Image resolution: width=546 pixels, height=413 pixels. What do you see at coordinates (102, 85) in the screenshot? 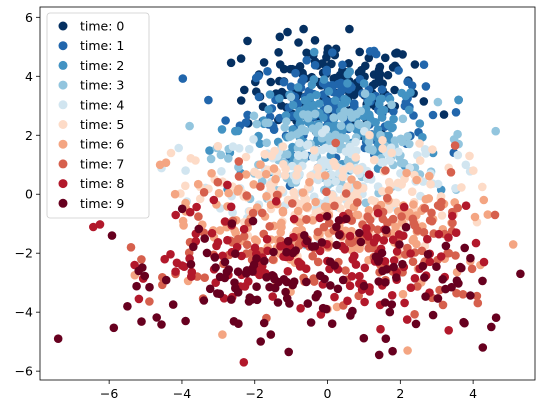
I see `legend-label: time: 3` at bounding box center [102, 85].